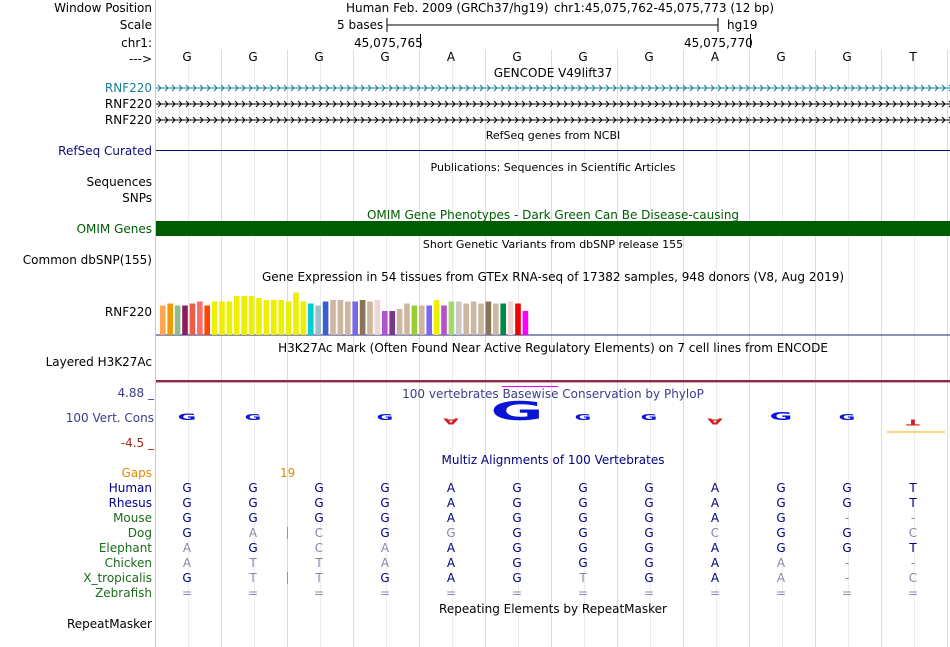 Image resolution: width=950 pixels, height=647 pixels. I want to click on phylop-logo-letter: G, so click(516, 412).